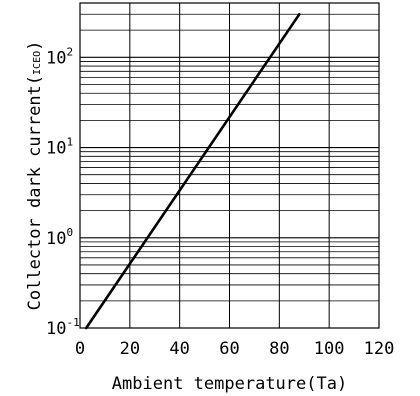 This screenshot has height=396, width=420. What do you see at coordinates (35, 176) in the screenshot?
I see `y-axis-label: Collector dark current(ICEO)` at bounding box center [35, 176].